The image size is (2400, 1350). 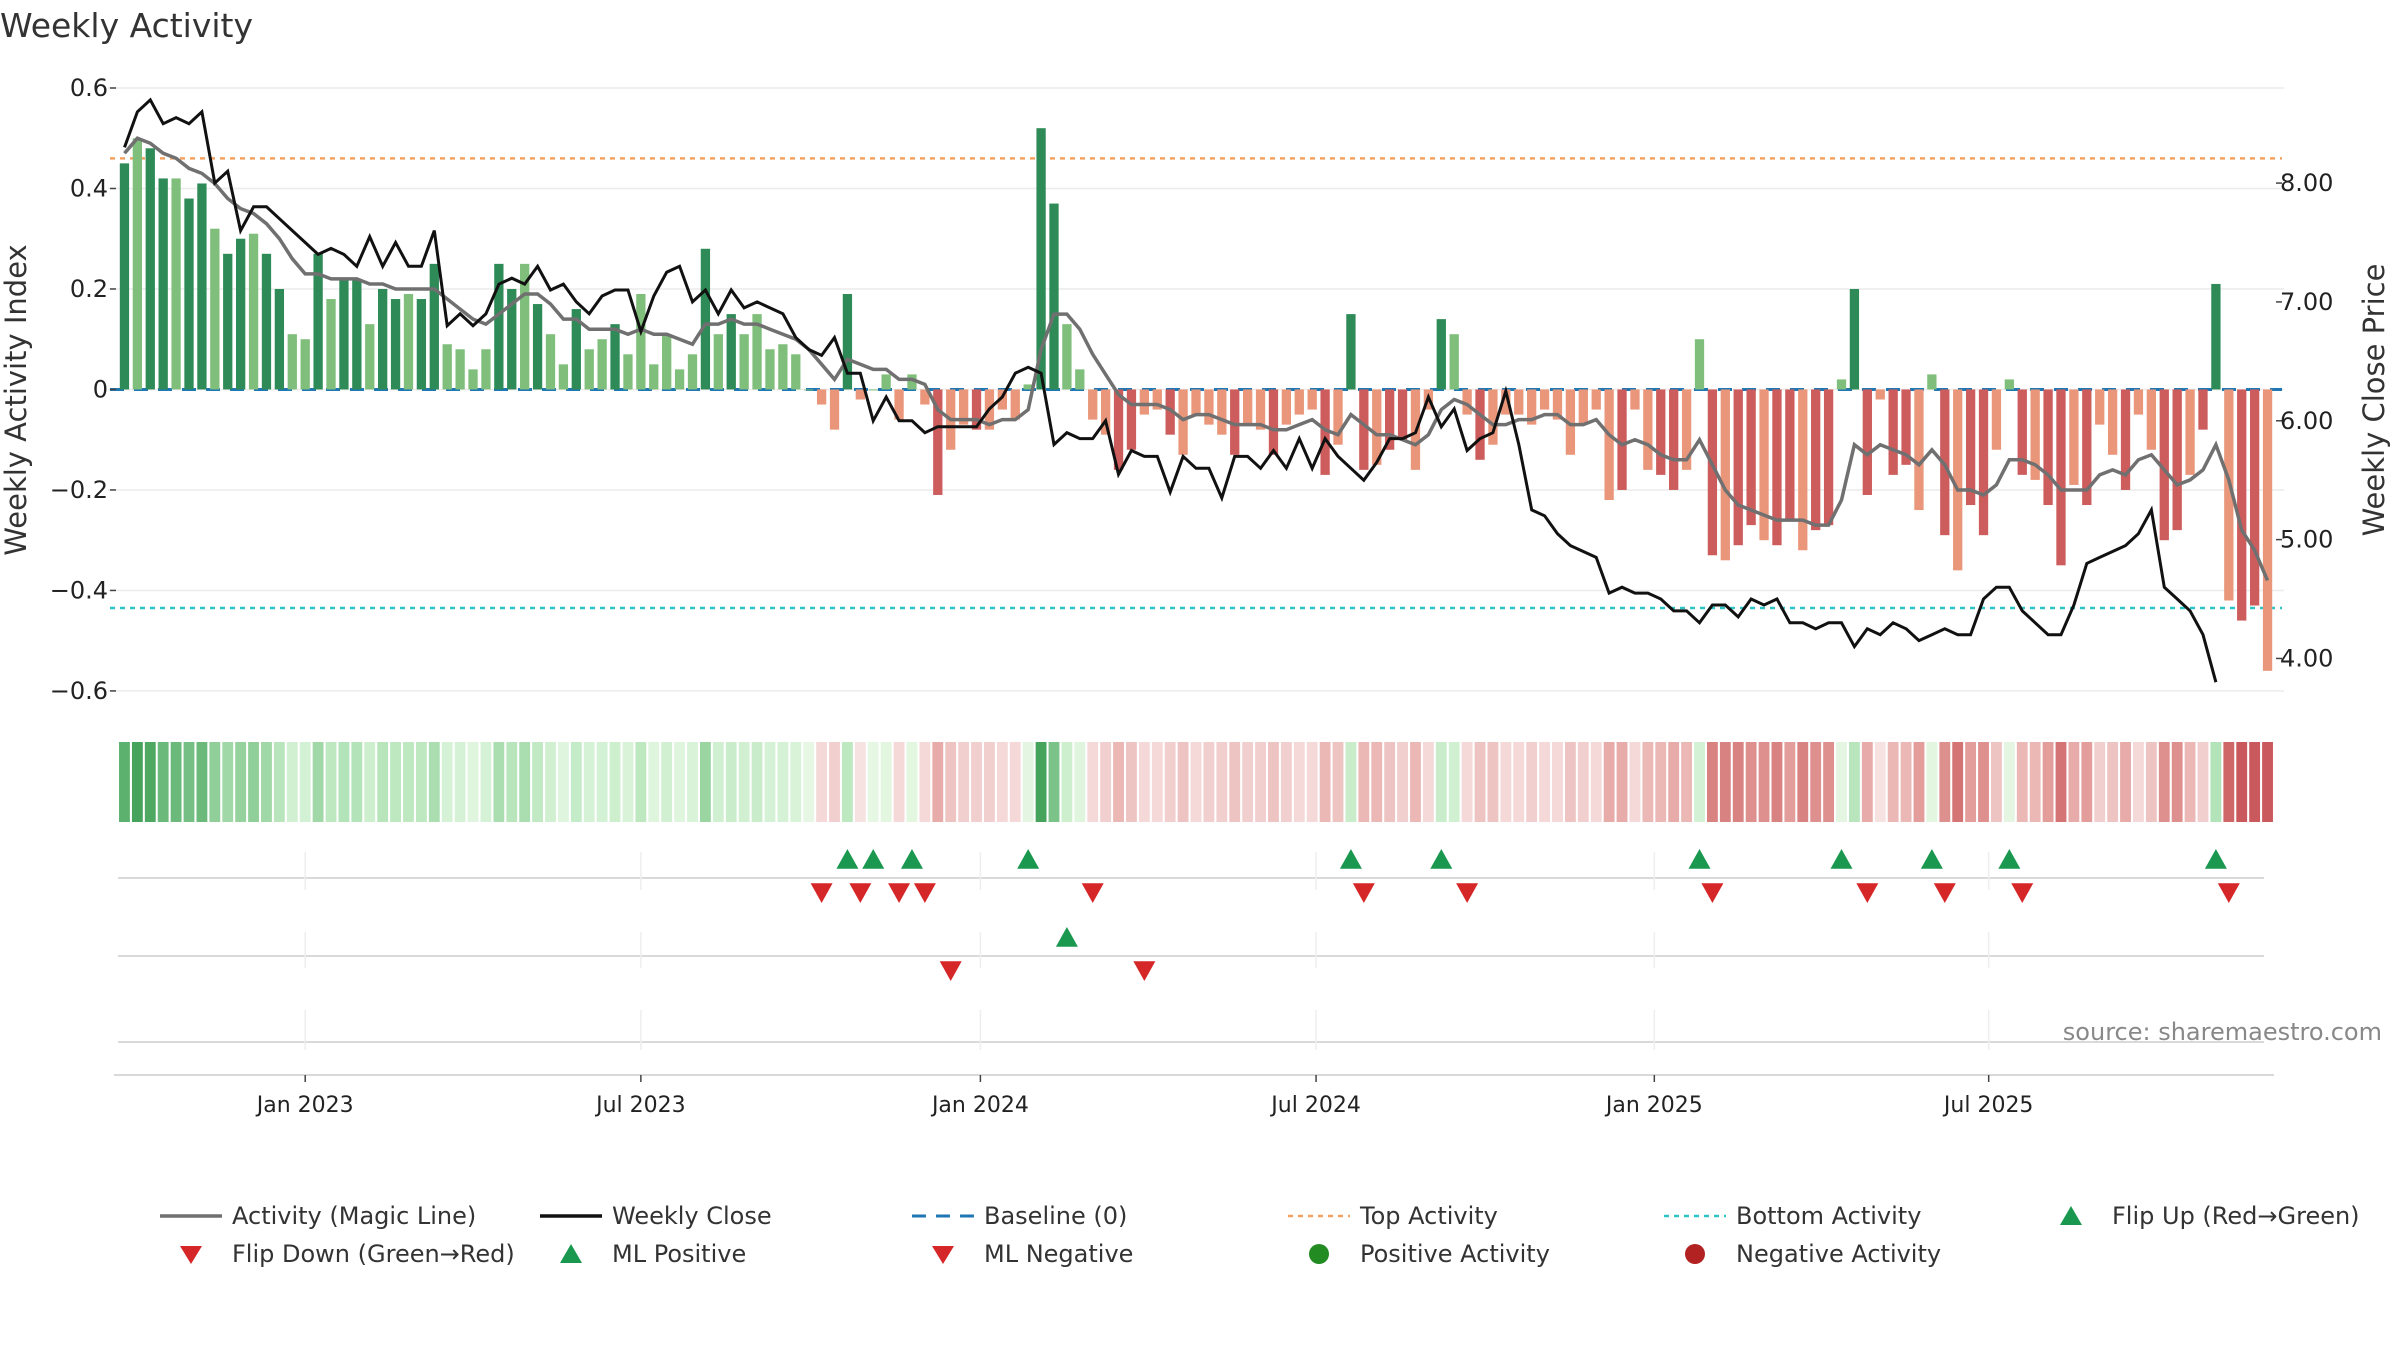 I want to click on source-note: source: sharemaestro.com, so click(x=2222, y=1032).